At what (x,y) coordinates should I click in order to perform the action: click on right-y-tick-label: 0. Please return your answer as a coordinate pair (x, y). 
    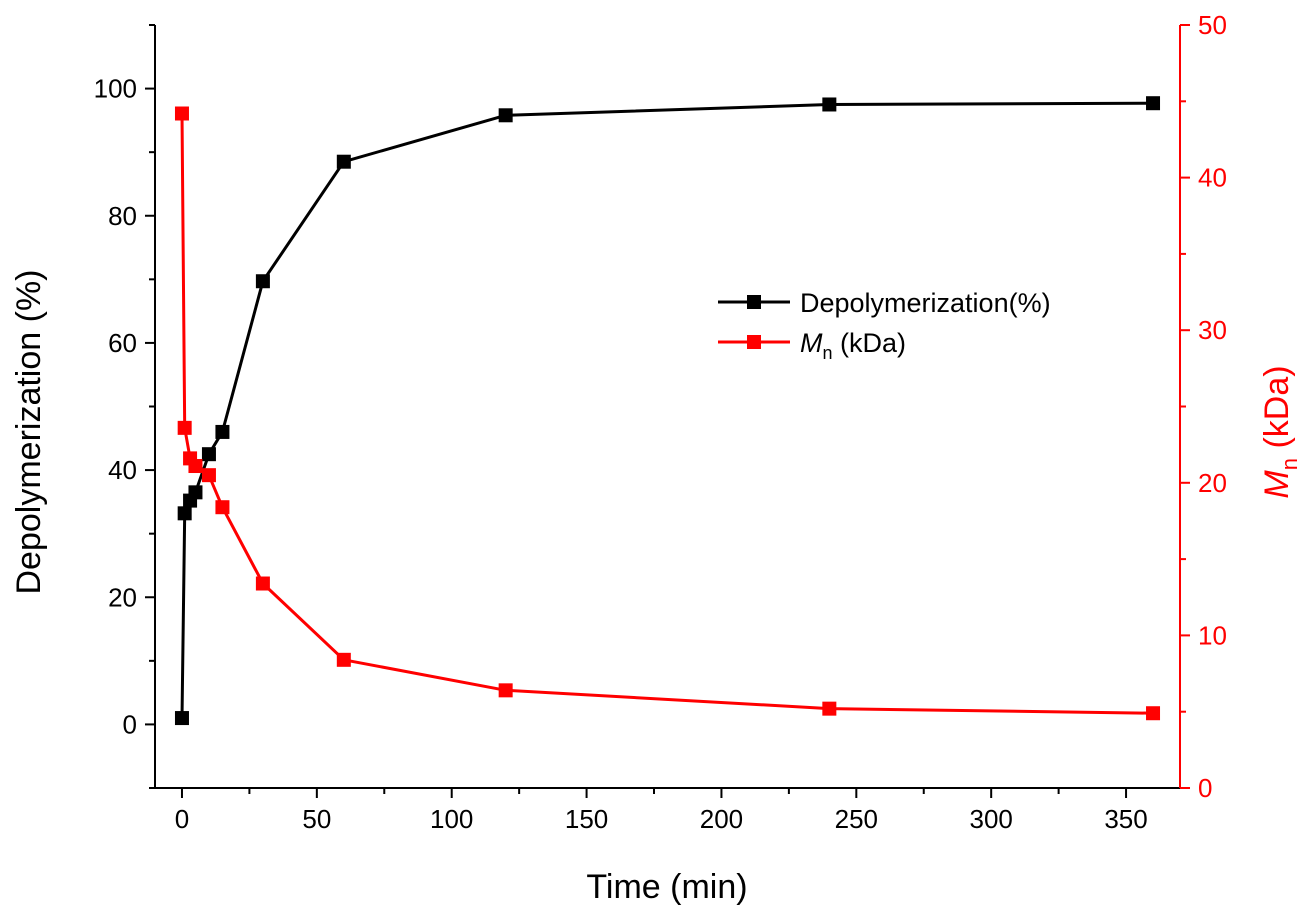
    Looking at the image, I should click on (1205, 788).